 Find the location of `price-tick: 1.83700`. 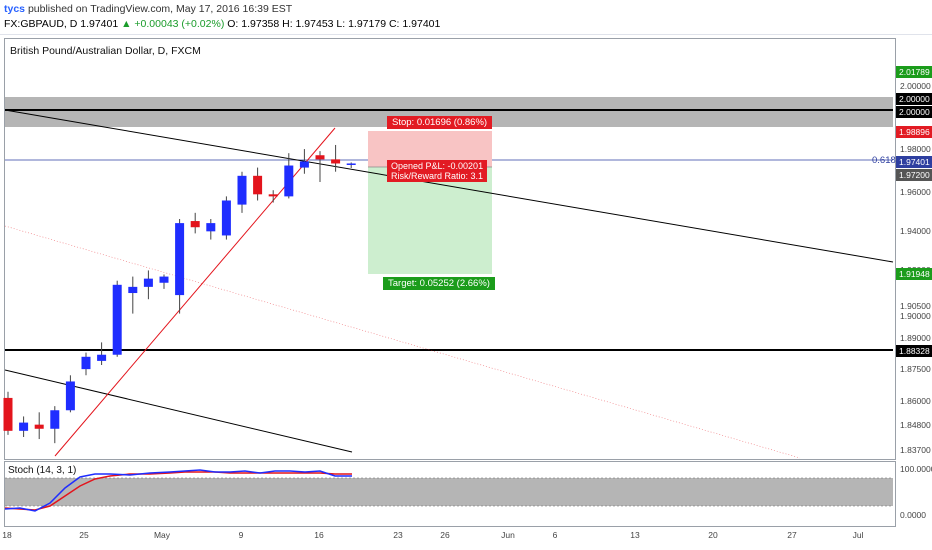

price-tick: 1.83700 is located at coordinates (915, 450).